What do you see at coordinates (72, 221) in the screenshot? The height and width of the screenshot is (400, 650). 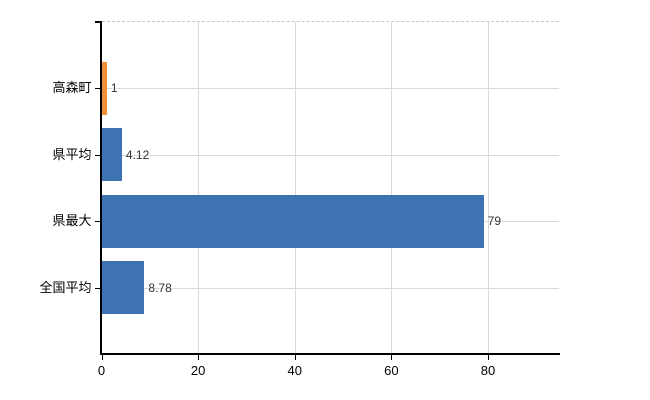 I see `category-label: 県最大` at bounding box center [72, 221].